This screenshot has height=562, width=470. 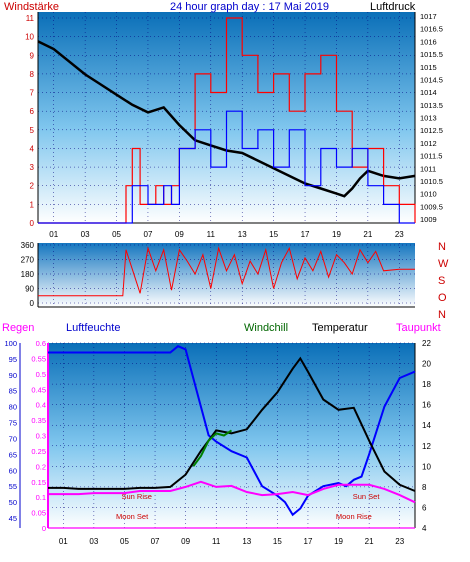 What do you see at coordinates (431, 29) in the screenshot?
I see `pressure-tick-label: 1016.5` at bounding box center [431, 29].